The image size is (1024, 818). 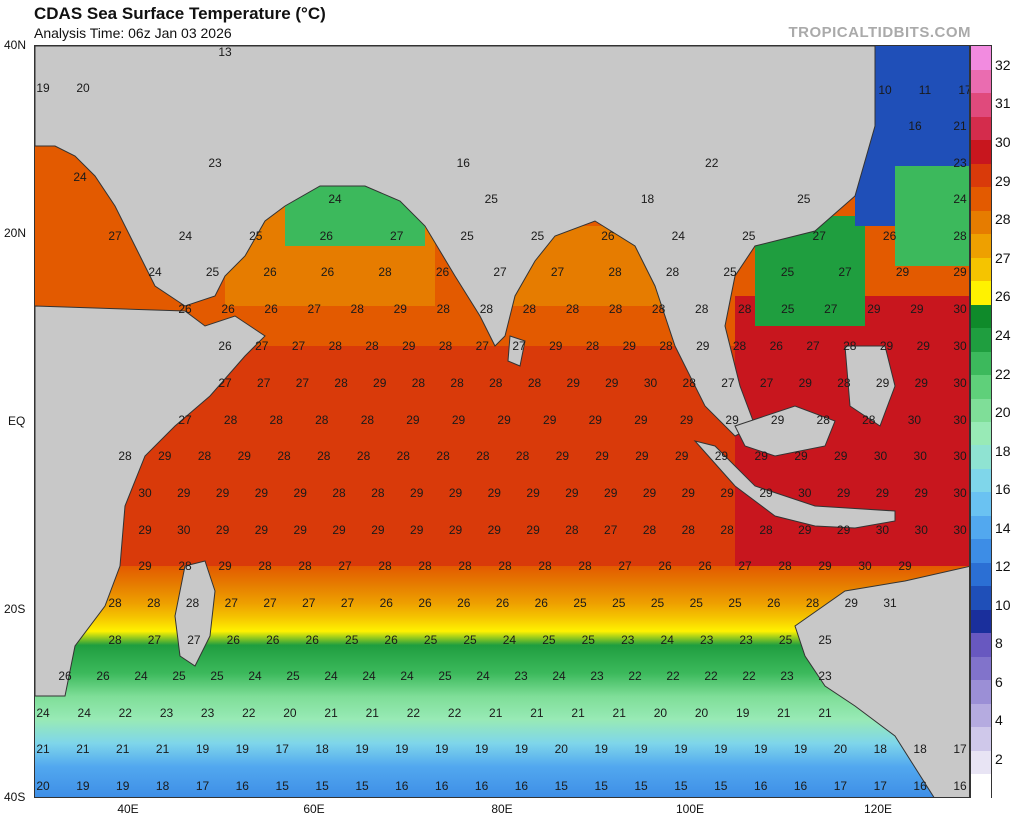 What do you see at coordinates (648, 199) in the screenshot?
I see `sst-value: 18` at bounding box center [648, 199].